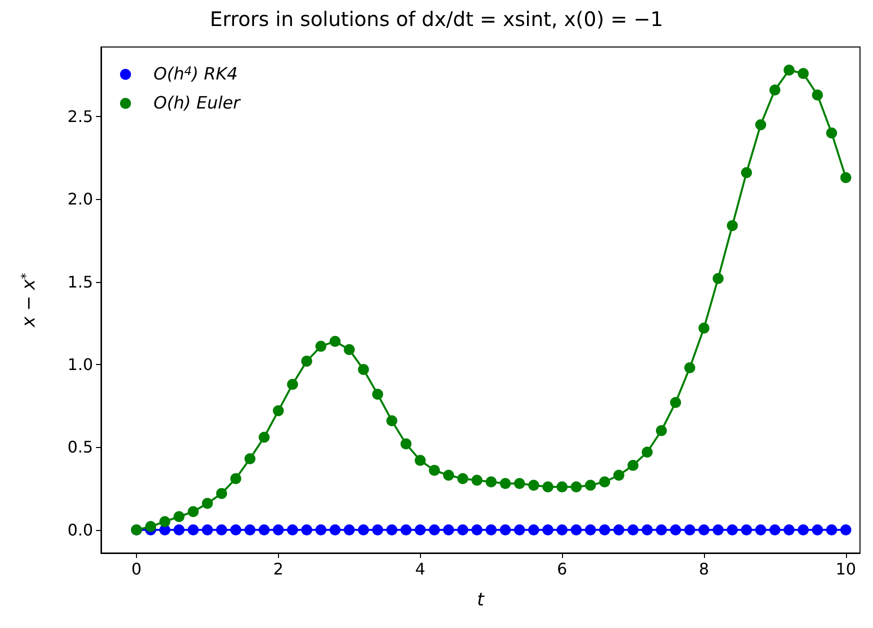  I want to click on y-tick-label: 2.0, so click(80, 199).